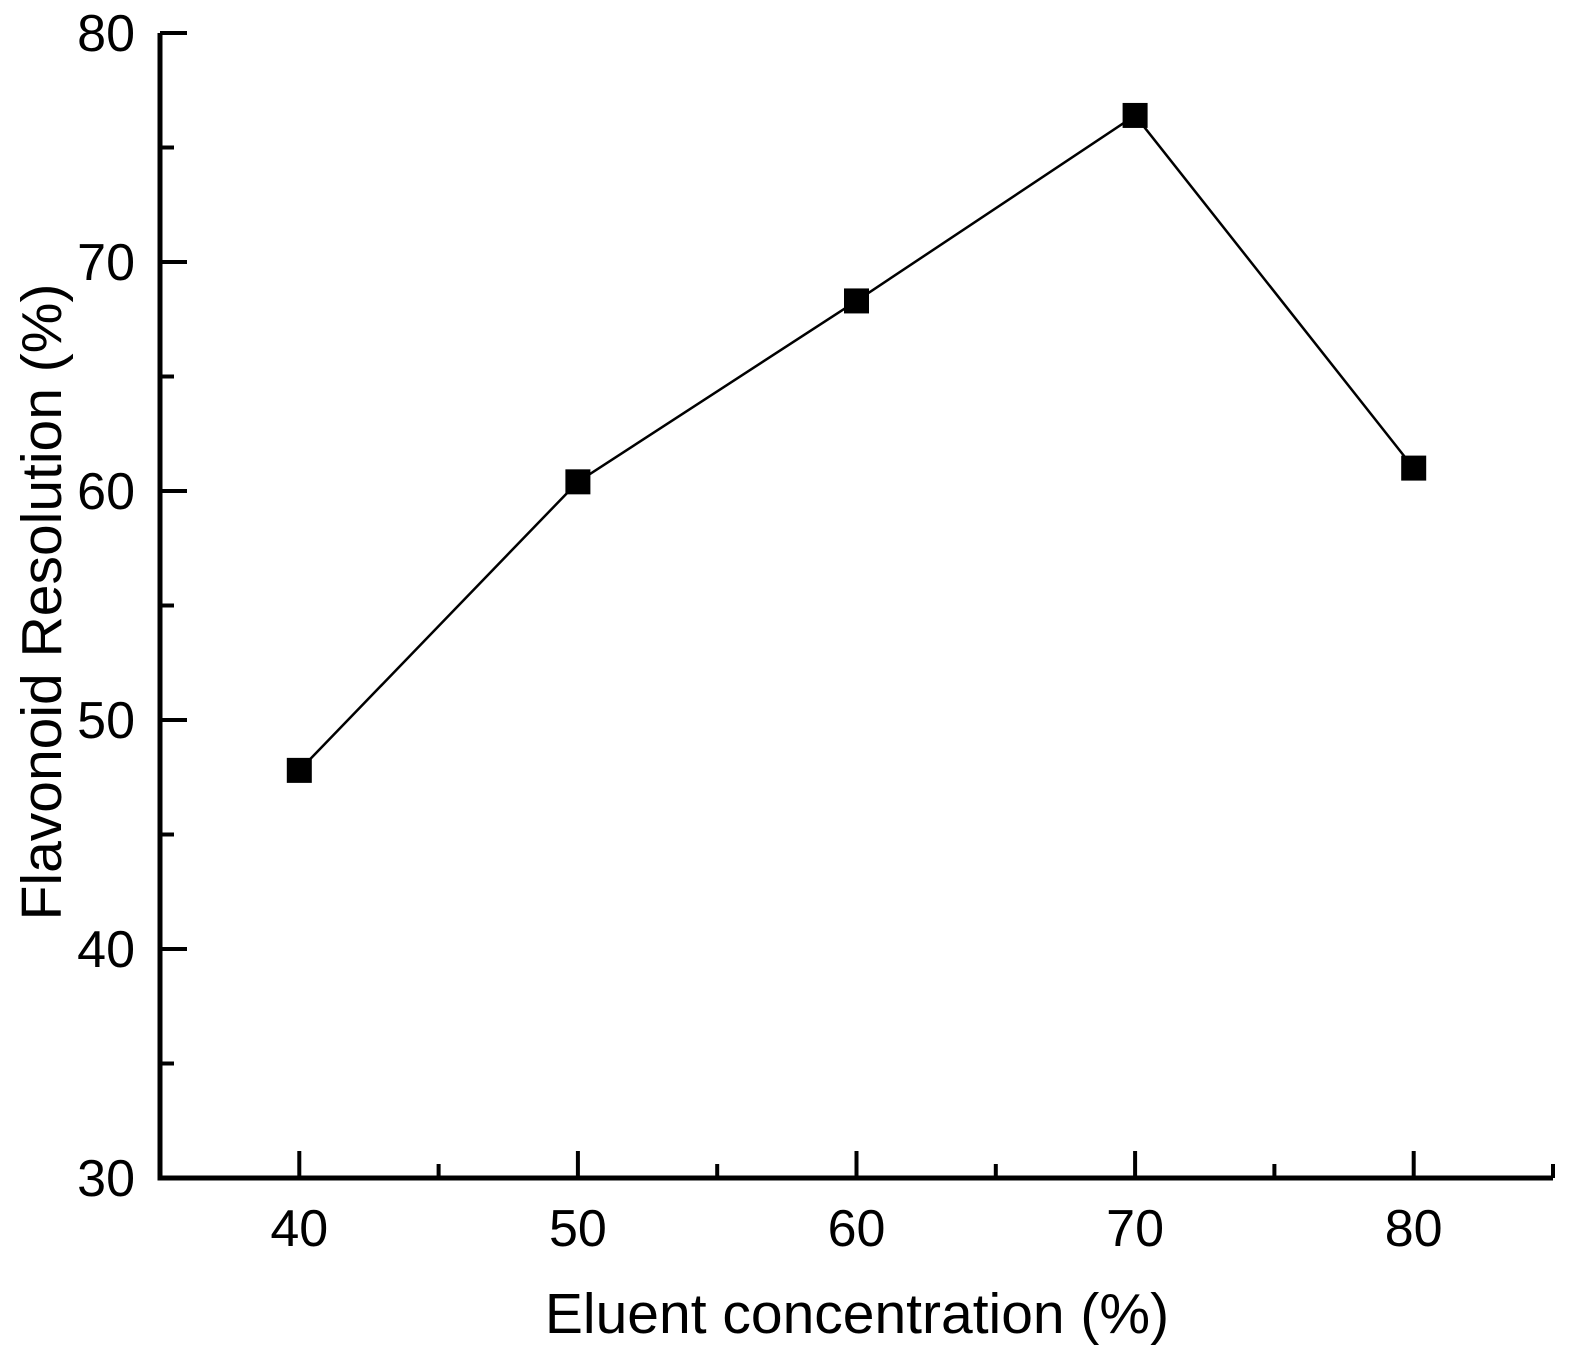 This screenshot has height=1358, width=1570. Describe the element at coordinates (106, 34) in the screenshot. I see `y-tick-label: 80` at that location.